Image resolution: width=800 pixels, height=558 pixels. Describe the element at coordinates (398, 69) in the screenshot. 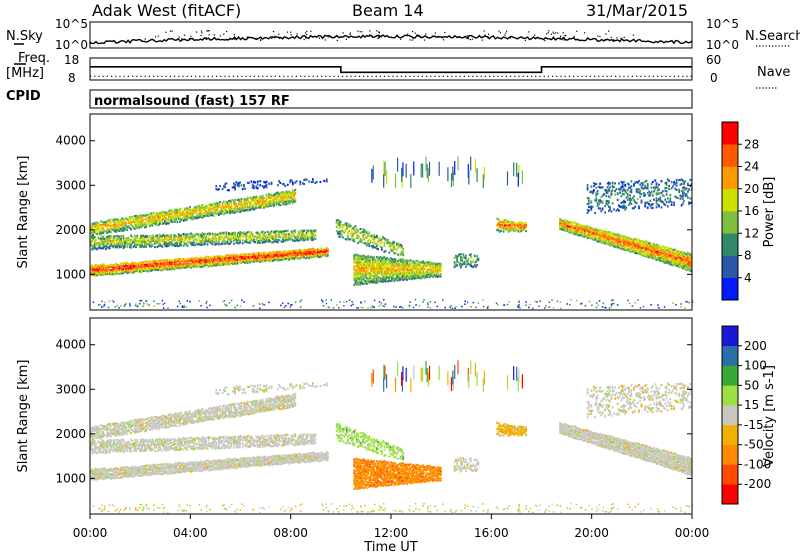

I see `frequency-panel: Freq. [MHz] 18 8 60 0 Nave` at that location.